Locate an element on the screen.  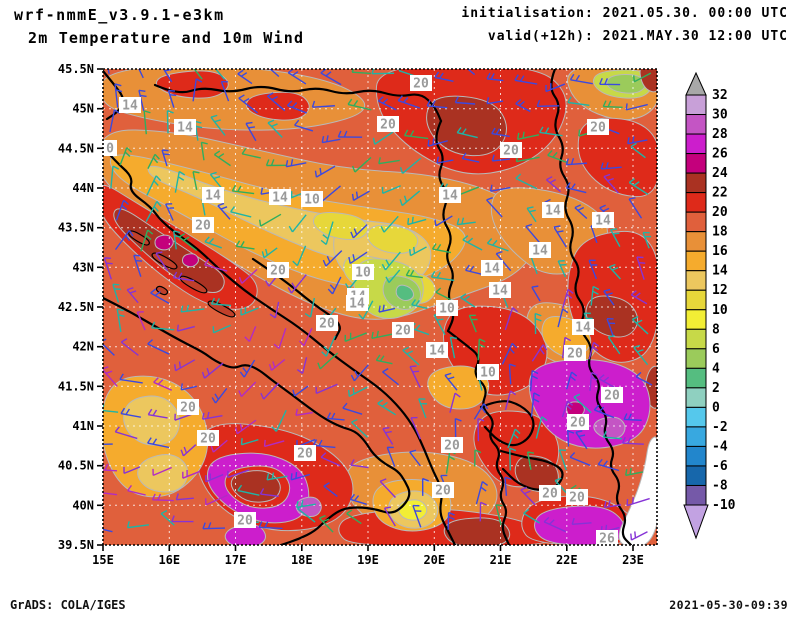
colorbar-label: 18 is located at coordinates (720, 232).